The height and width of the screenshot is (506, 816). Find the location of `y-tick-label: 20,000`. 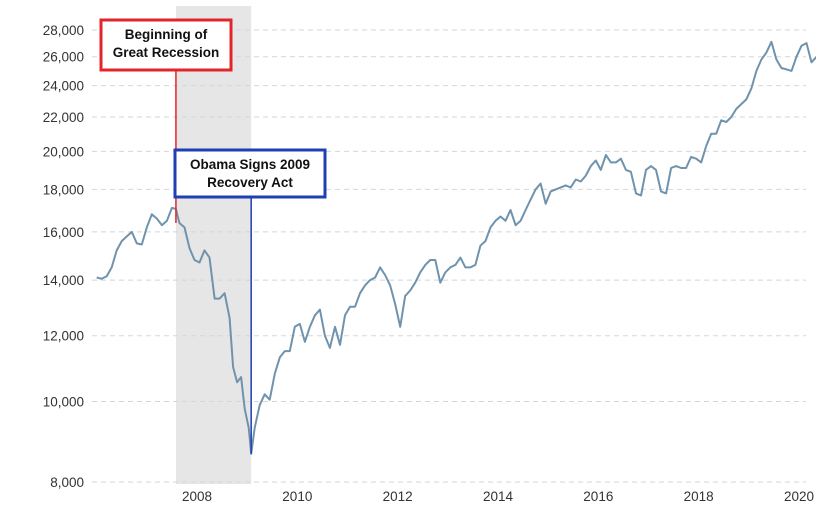

y-tick-label: 20,000 is located at coordinates (63, 151).